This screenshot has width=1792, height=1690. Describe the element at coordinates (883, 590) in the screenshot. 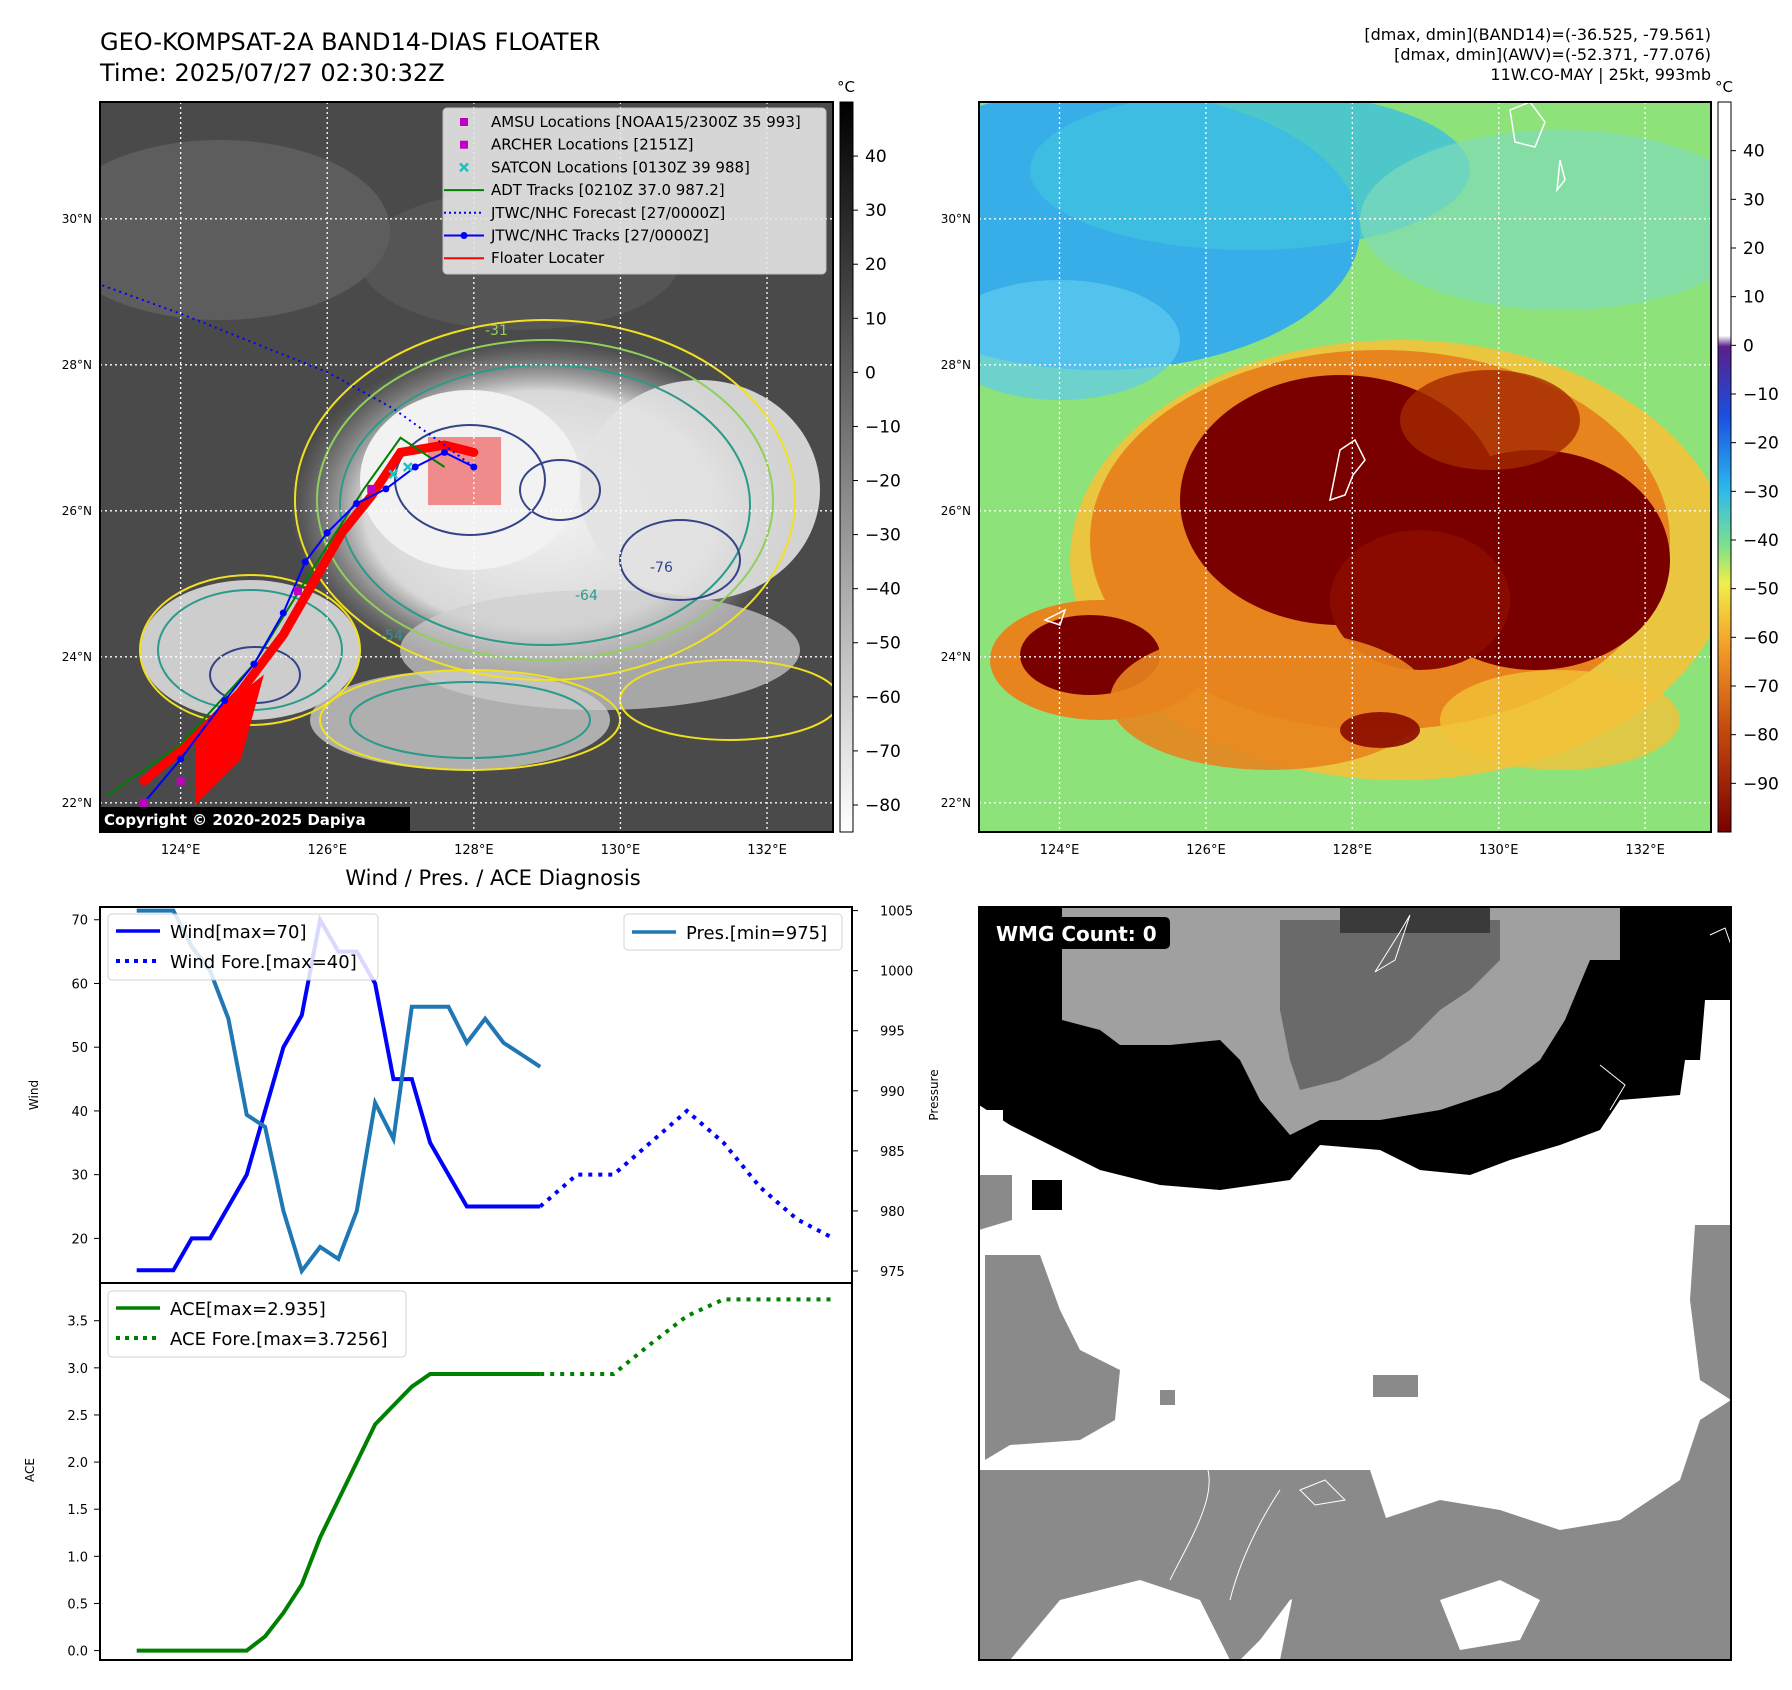

I see `colorbar-left-tick--40: −40` at that location.